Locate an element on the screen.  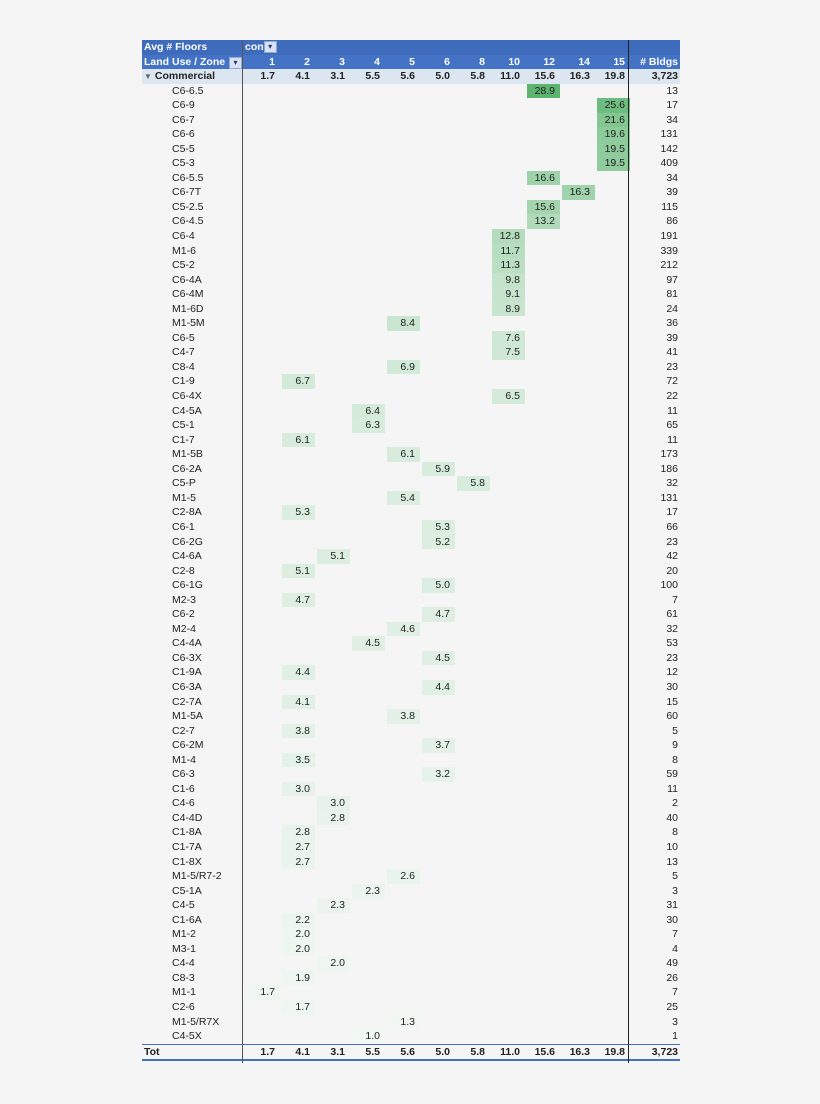
table-row: C4-4D 2.8 40 is located at coordinates (411, 818).